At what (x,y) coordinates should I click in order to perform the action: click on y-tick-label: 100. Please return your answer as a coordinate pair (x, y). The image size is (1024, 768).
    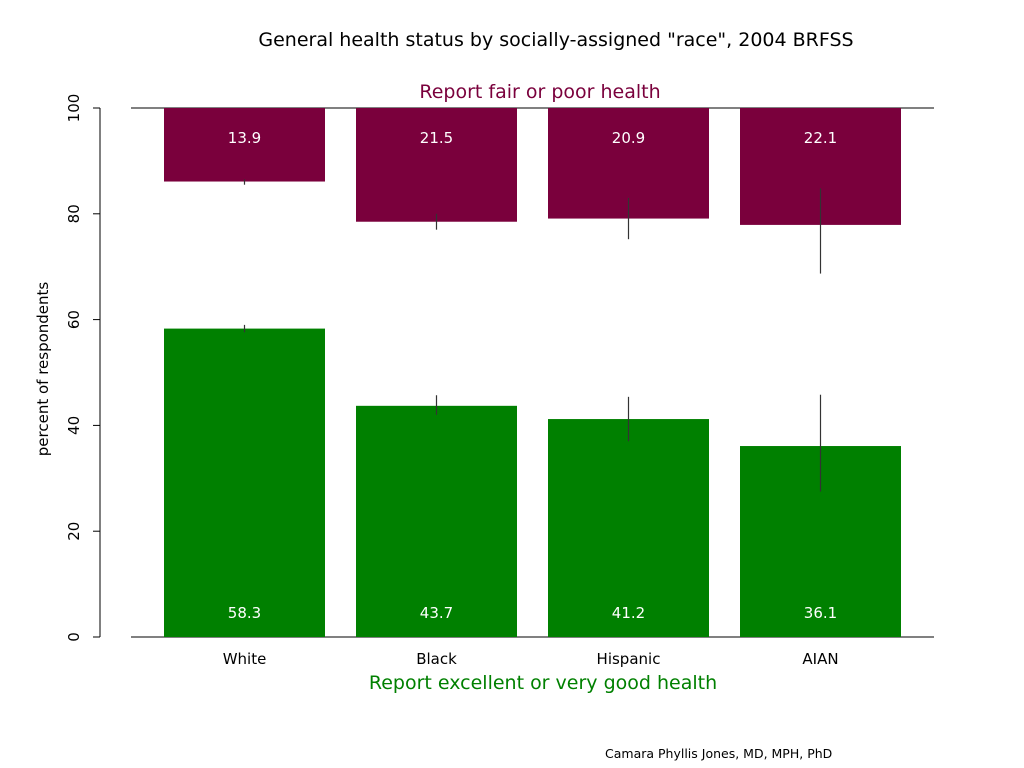
    Looking at the image, I should click on (74, 108).